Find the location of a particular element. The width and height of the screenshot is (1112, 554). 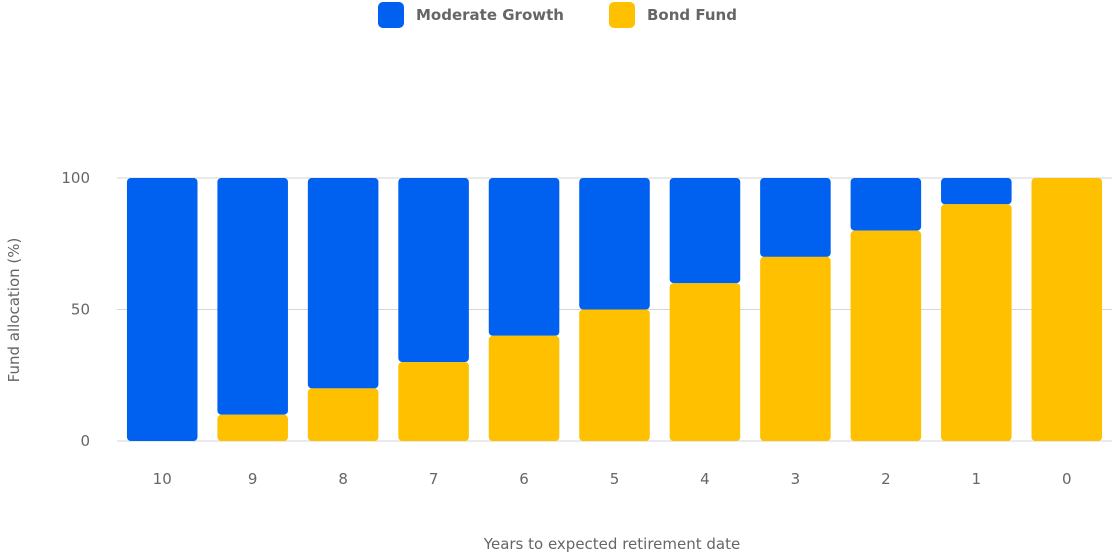

y-axis-title: Fund allocation (%) is located at coordinates (14, 310).